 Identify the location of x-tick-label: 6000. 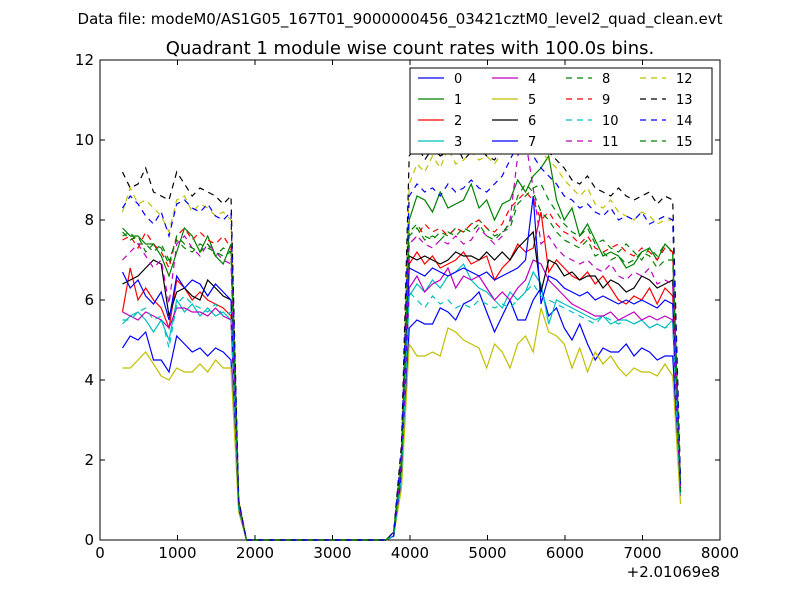
(565, 553).